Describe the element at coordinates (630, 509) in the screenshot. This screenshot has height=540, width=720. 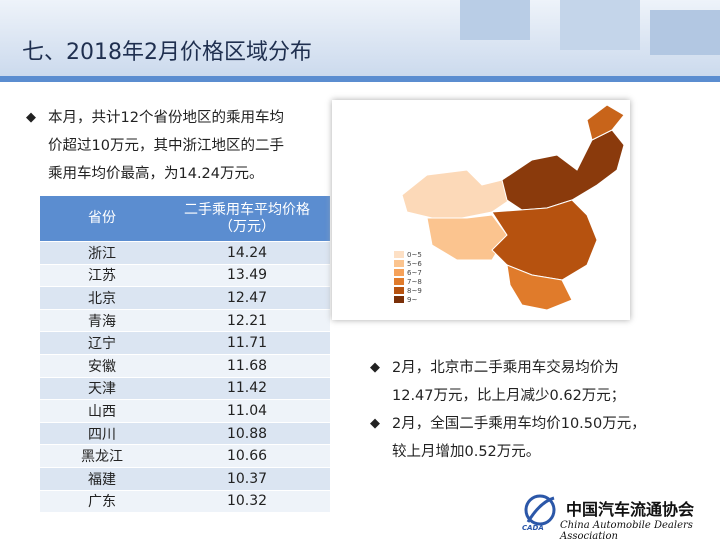
I see `logo-cn: 中国汽车流通协会` at that location.